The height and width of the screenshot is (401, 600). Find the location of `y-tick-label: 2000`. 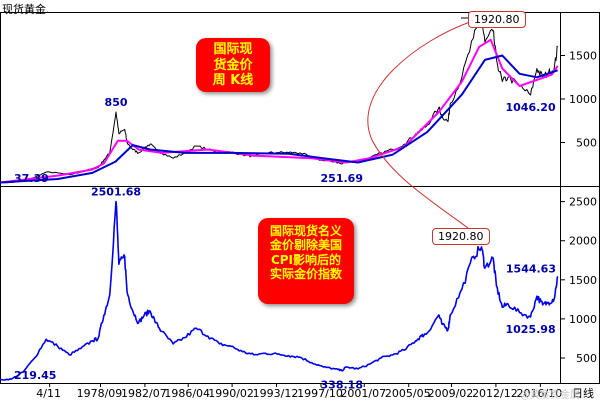

y-tick-label: 2000 is located at coordinates (583, 241).